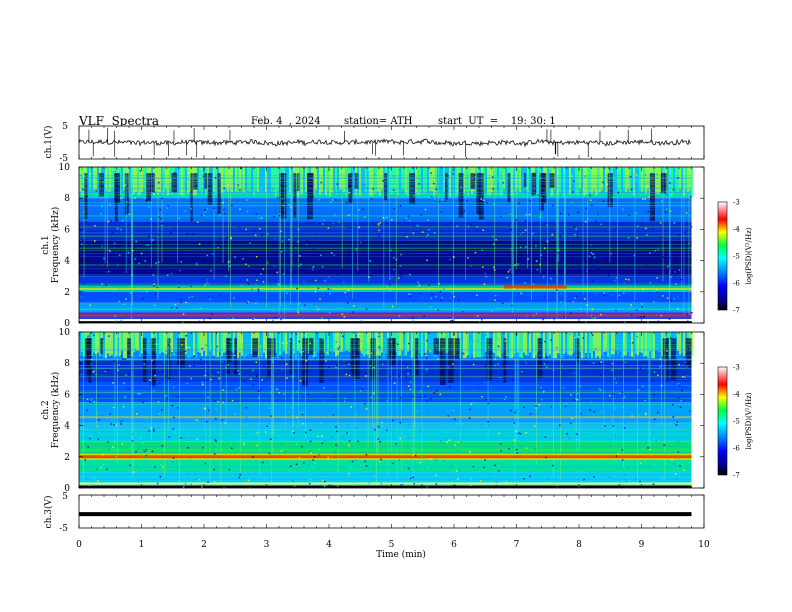  Describe the element at coordinates (46, 409) in the screenshot. I see `ch2-spectrogram-channel-label: ch.2` at that location.